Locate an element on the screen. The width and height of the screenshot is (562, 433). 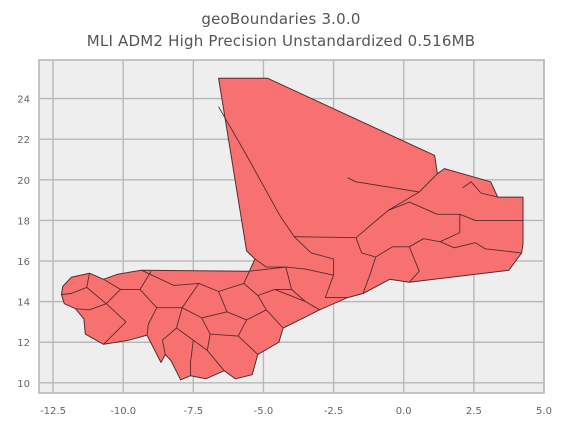
y-tick-label: 10 is located at coordinates (23, 384).